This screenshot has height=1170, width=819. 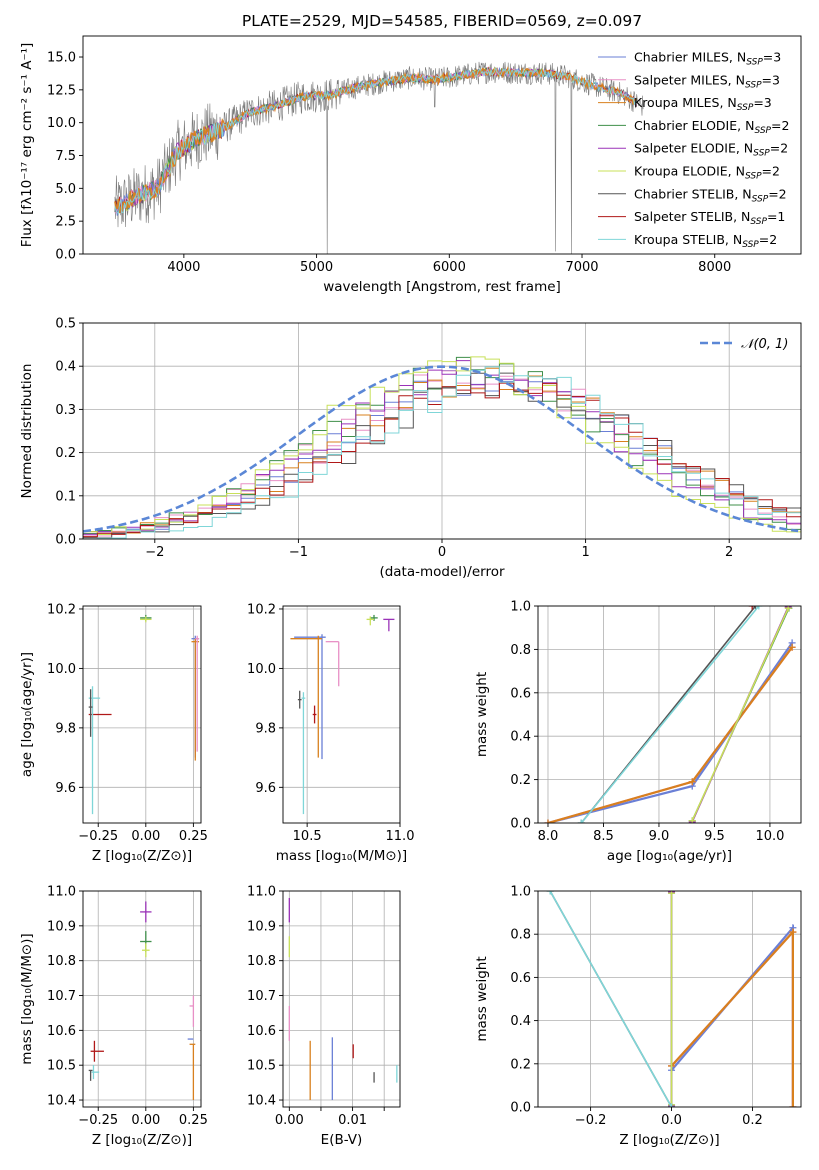 What do you see at coordinates (65, 189) in the screenshot?
I see `y-tick-label: 5.0` at bounding box center [65, 189].